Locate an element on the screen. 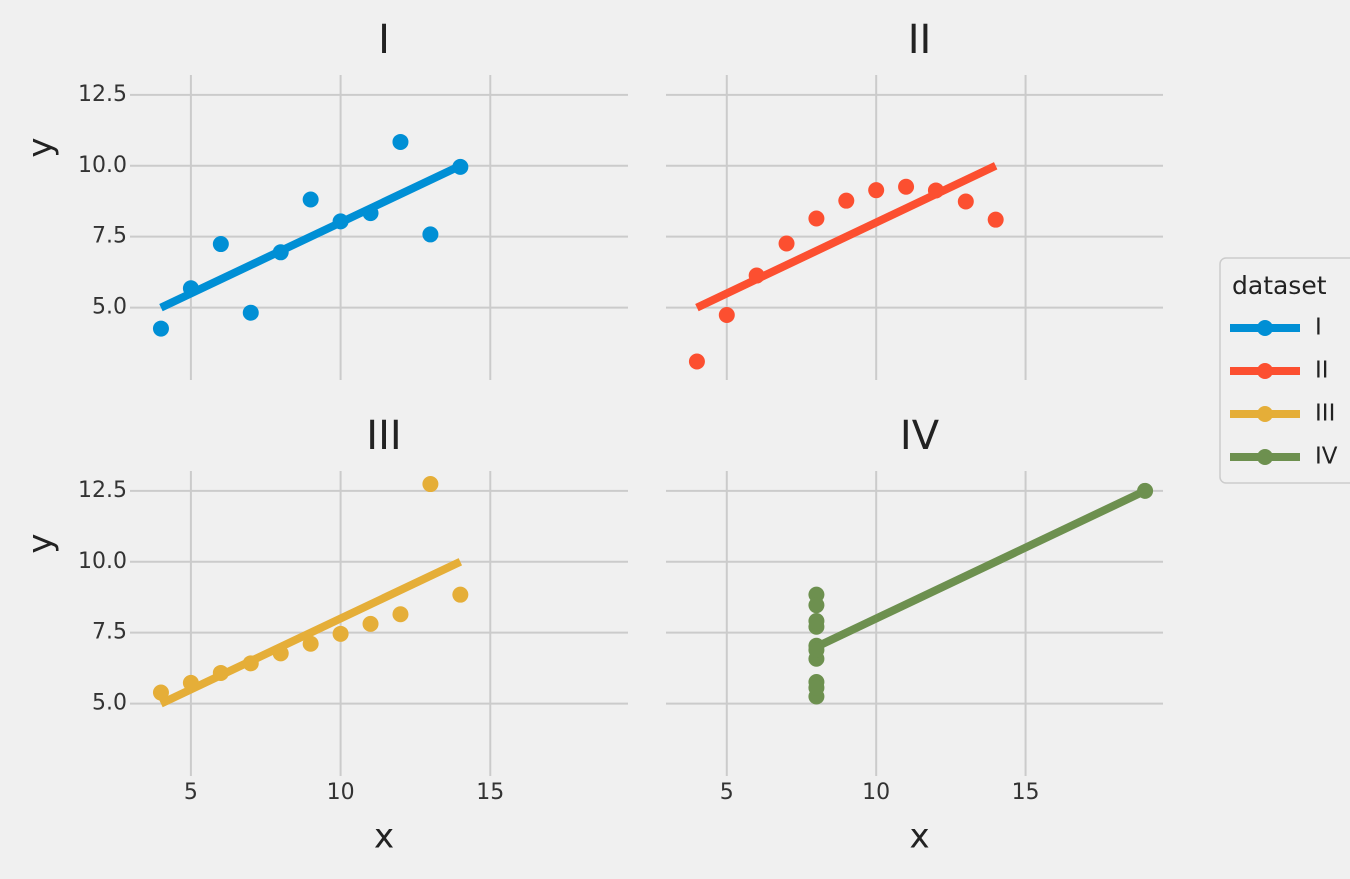 This screenshot has height=879, width=1350. panel-title: II is located at coordinates (920, 40).